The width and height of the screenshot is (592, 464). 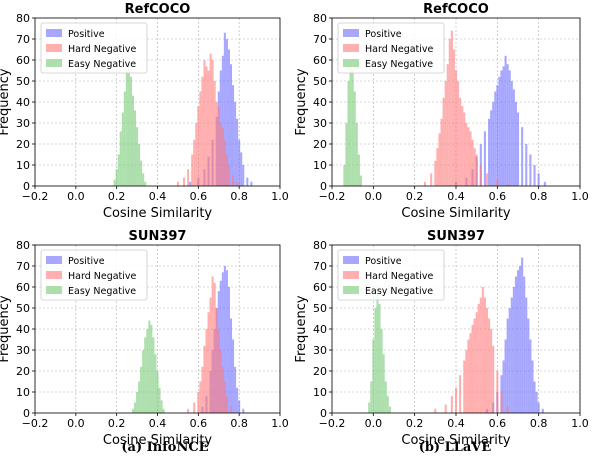 I want to click on caption-llave: (b) LLaVE, so click(x=455, y=447).